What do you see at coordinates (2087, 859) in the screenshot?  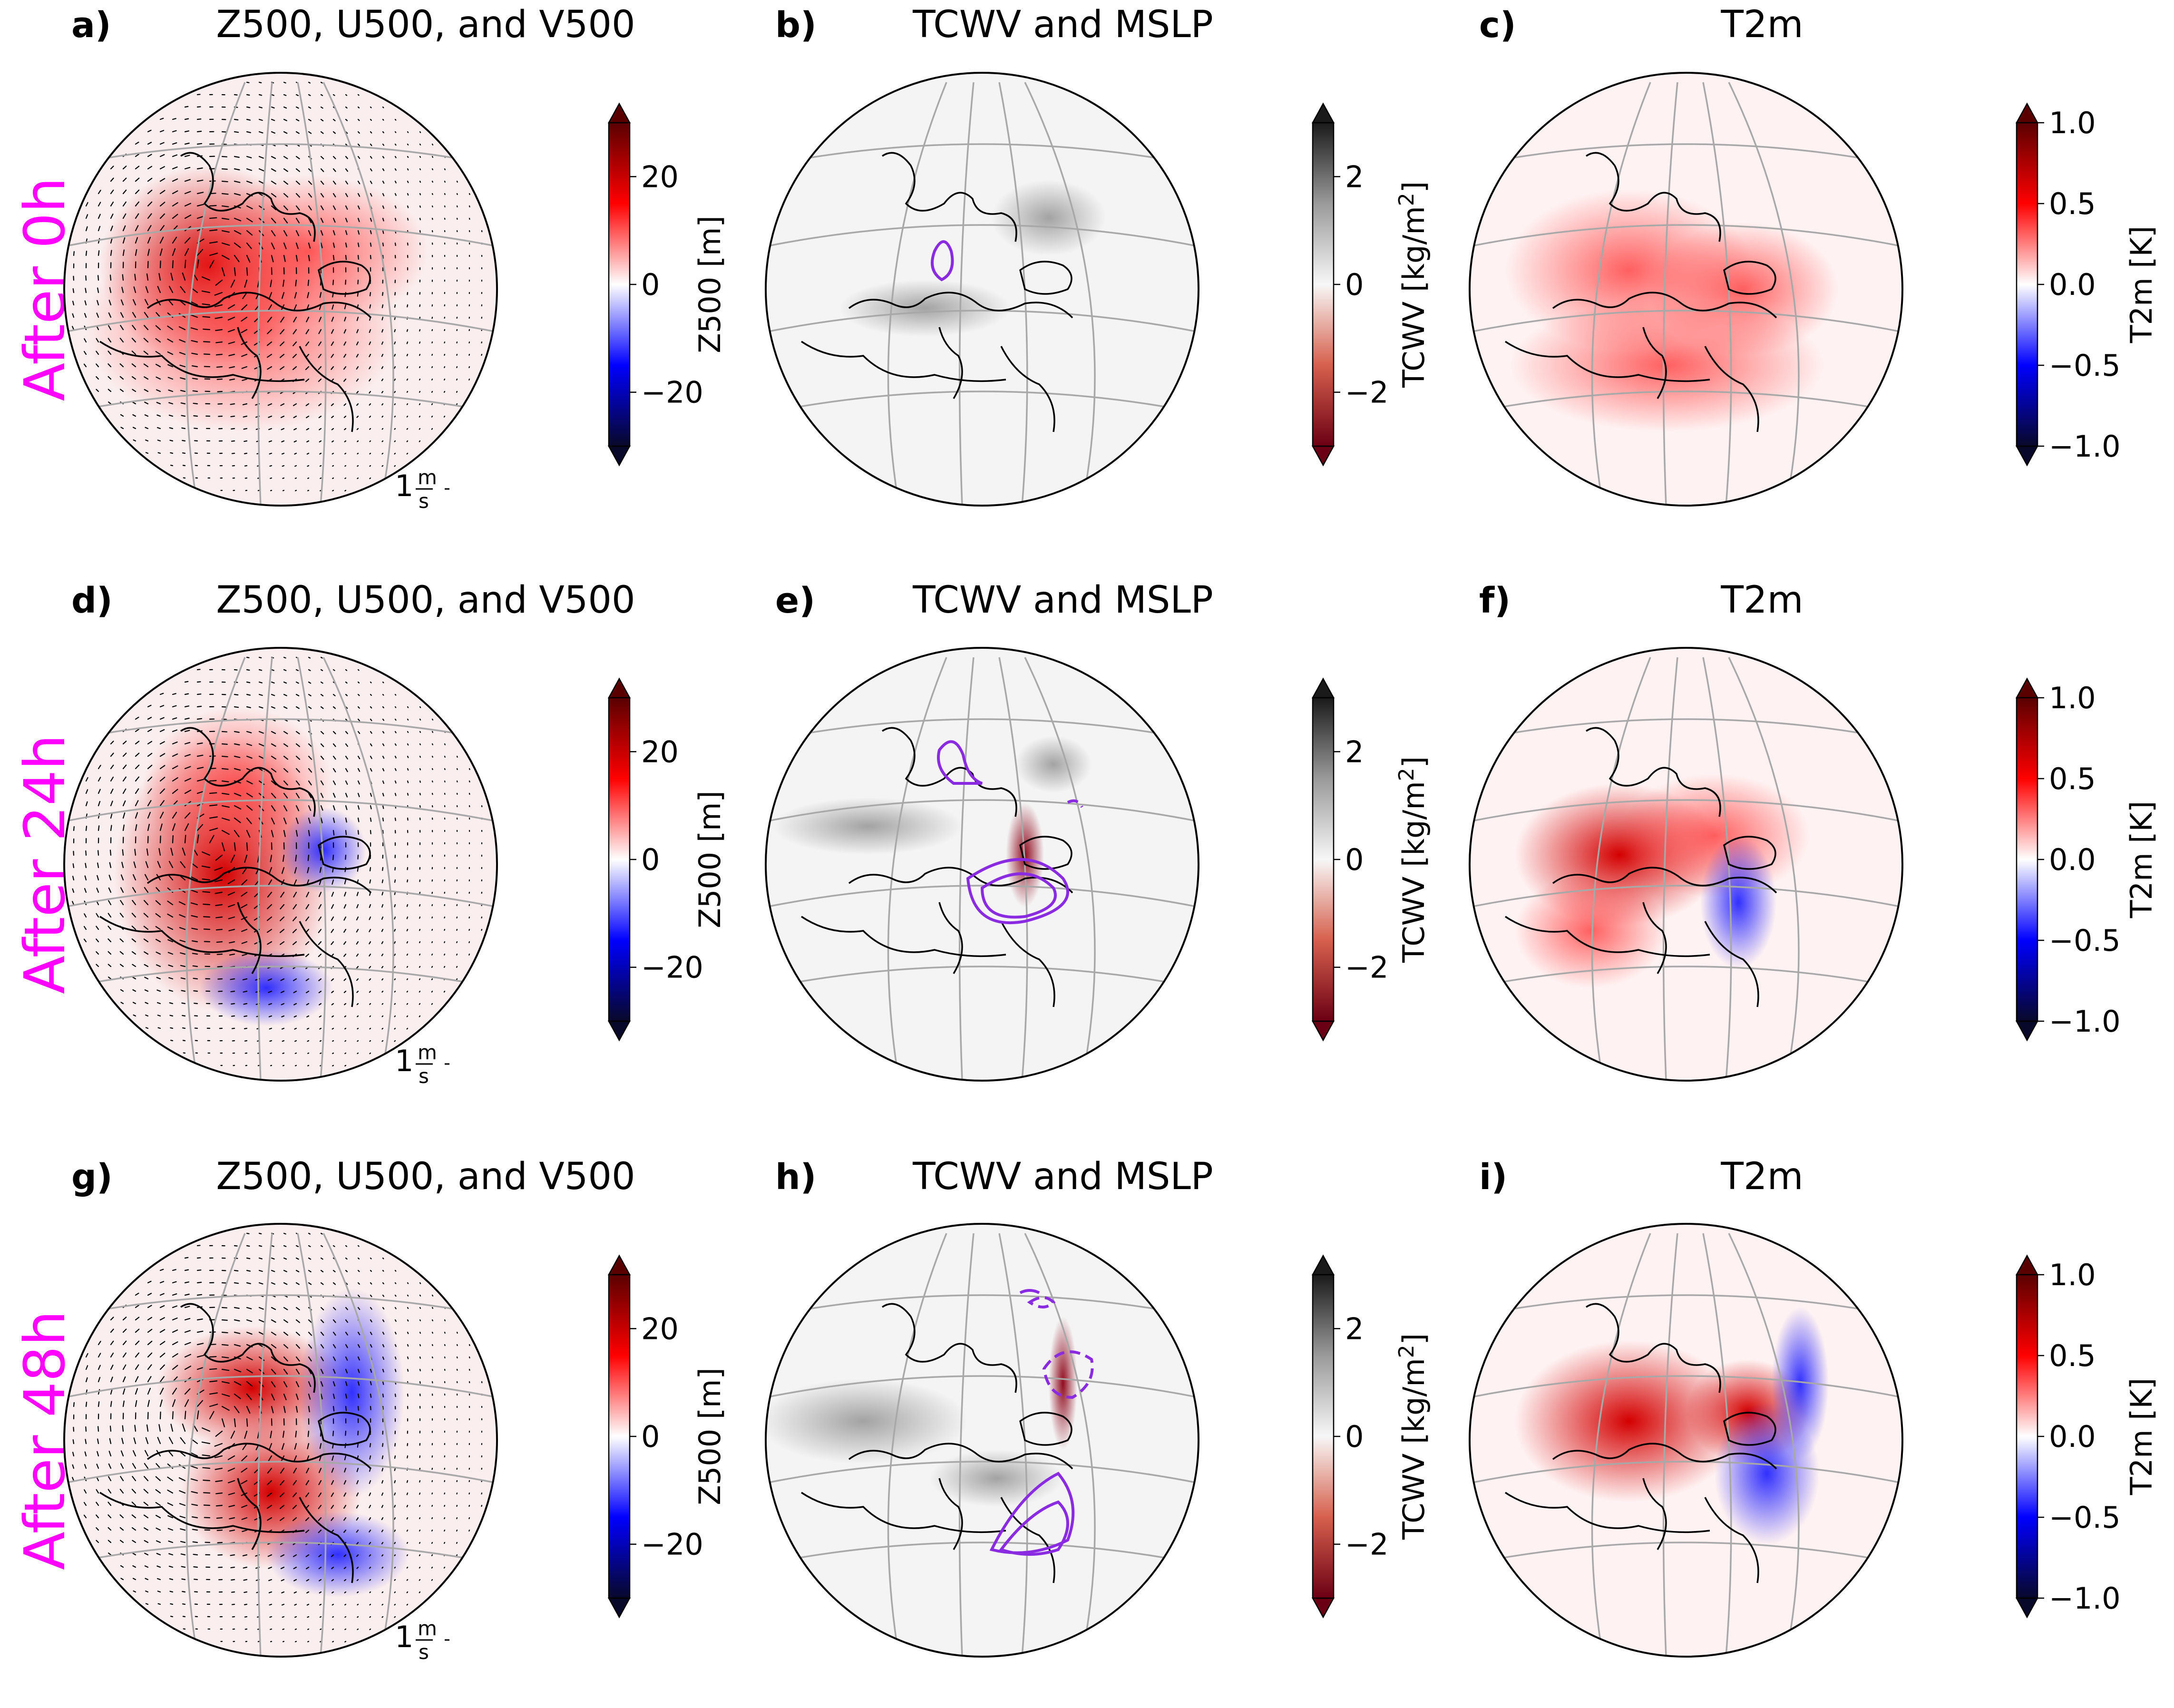 I see `colorbar-t2m: 1.0 0.5 0.0 −0.5 −1.0 T2m [K]` at bounding box center [2087, 859].